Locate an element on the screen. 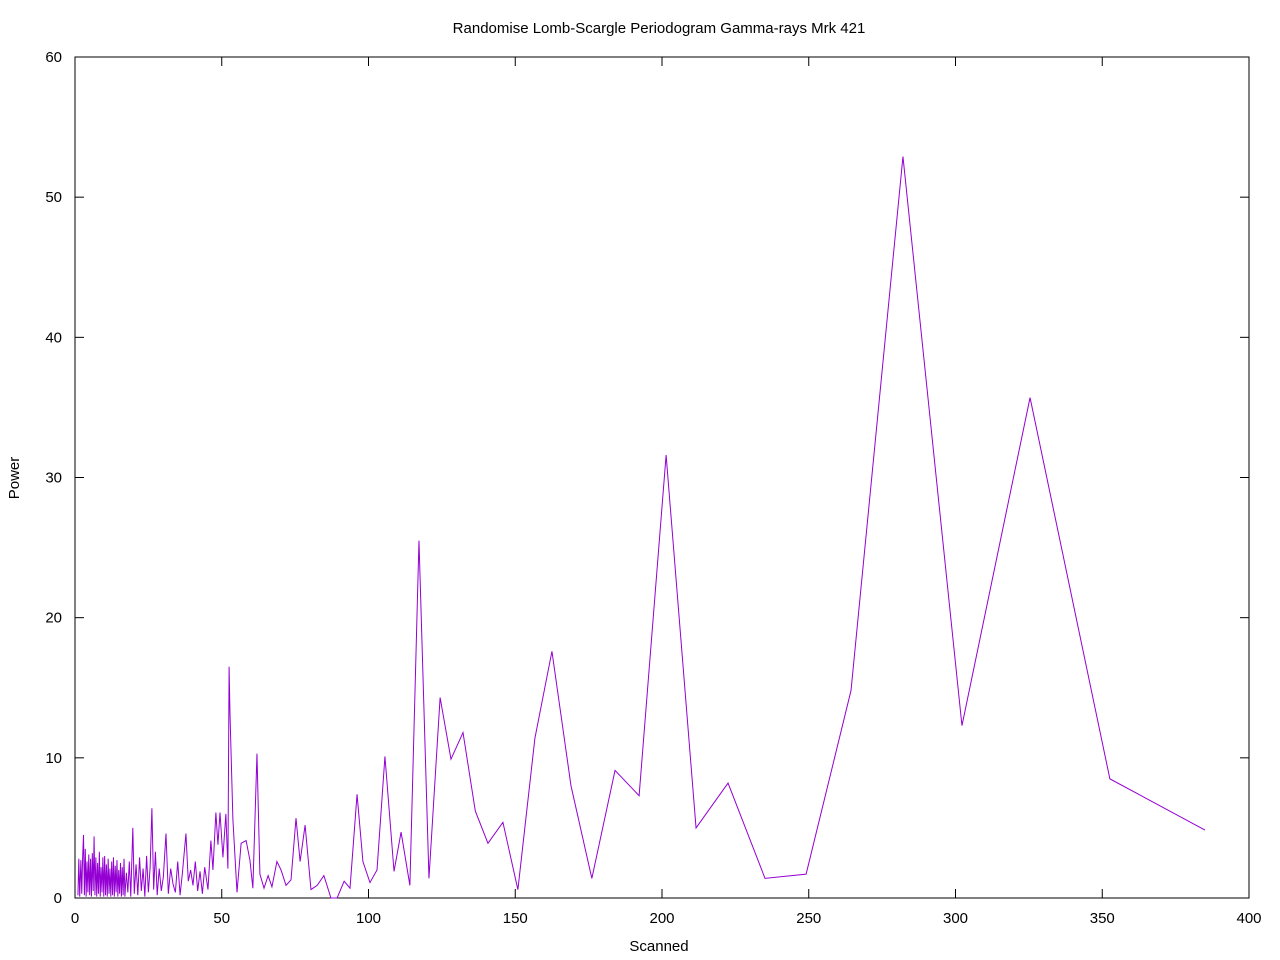 The image size is (1280, 960). x-axis-label: Scanned is located at coordinates (658, 946).